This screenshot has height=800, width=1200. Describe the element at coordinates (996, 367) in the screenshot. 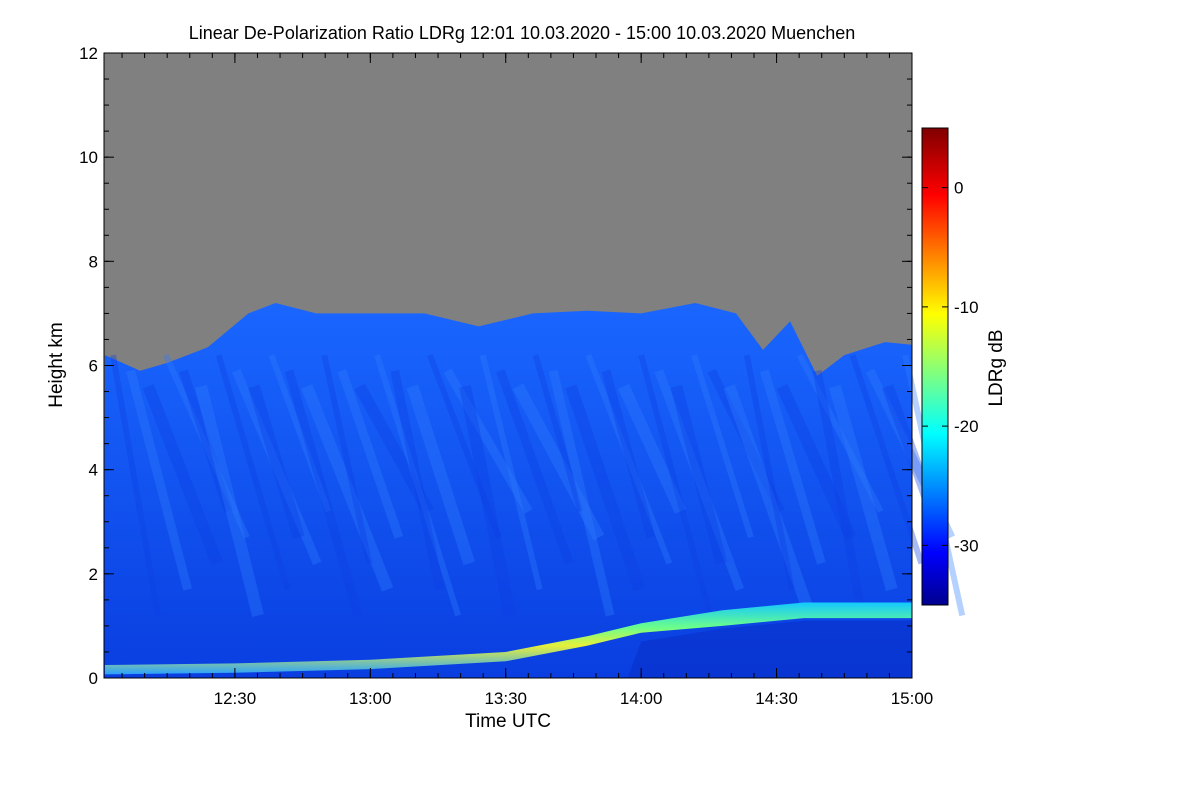

I see `colorbar-label: LDRg dB` at that location.